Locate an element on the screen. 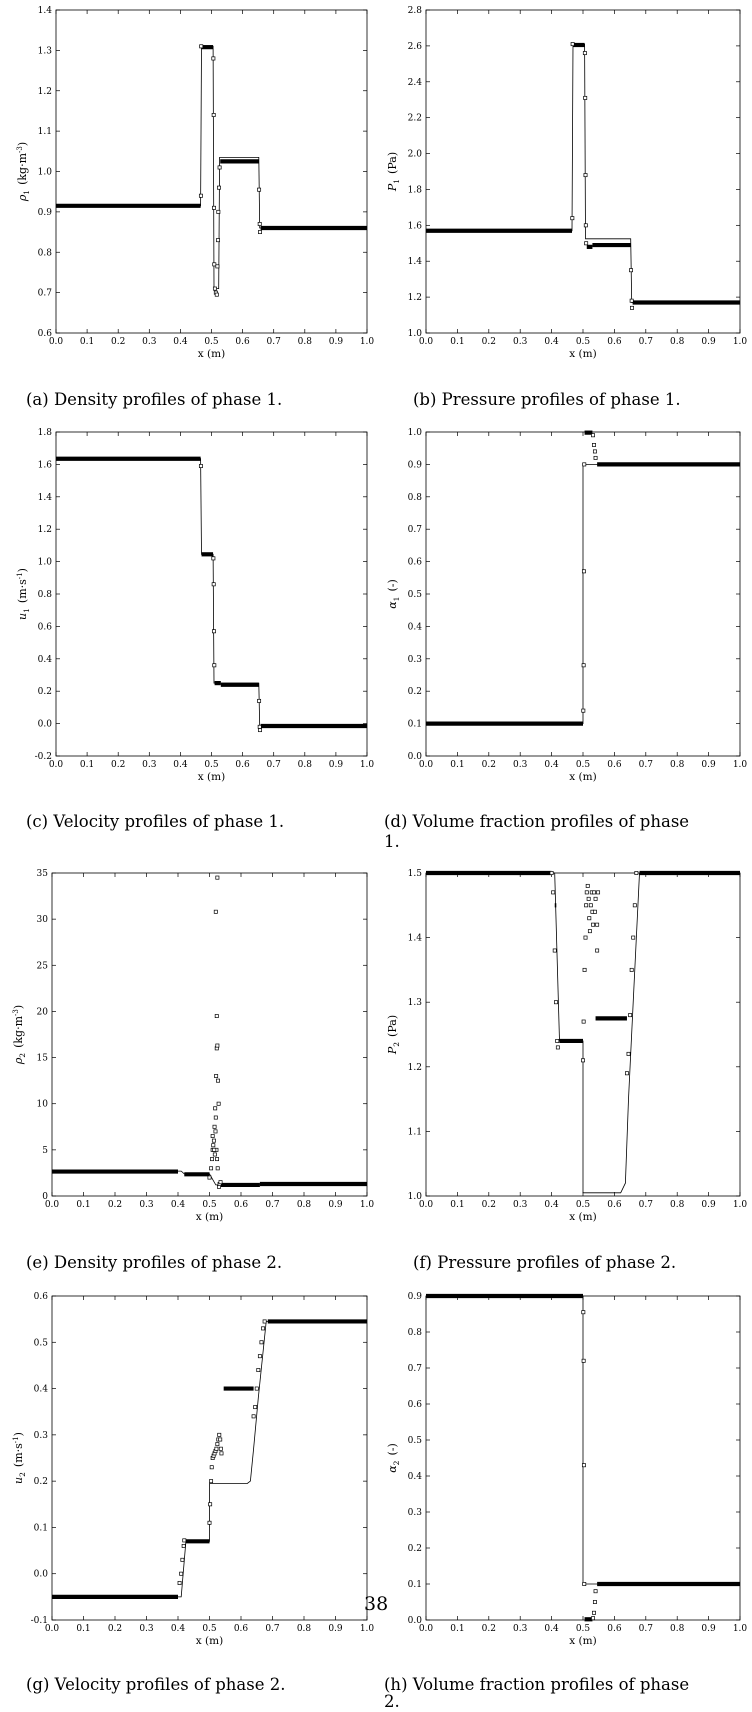  y-tick-label: 0 is located at coordinates (45, 1197).